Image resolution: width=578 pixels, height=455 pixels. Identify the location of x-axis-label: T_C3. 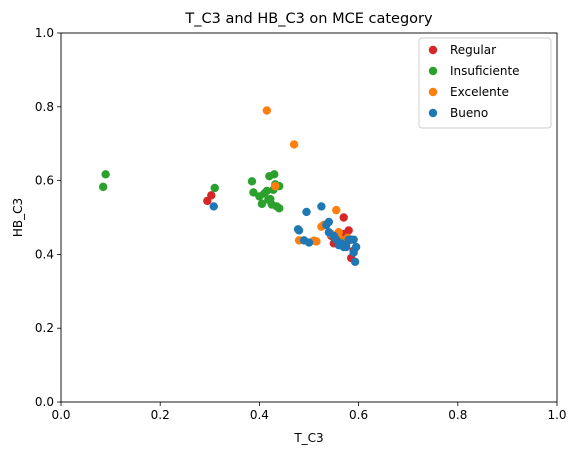
(308, 438).